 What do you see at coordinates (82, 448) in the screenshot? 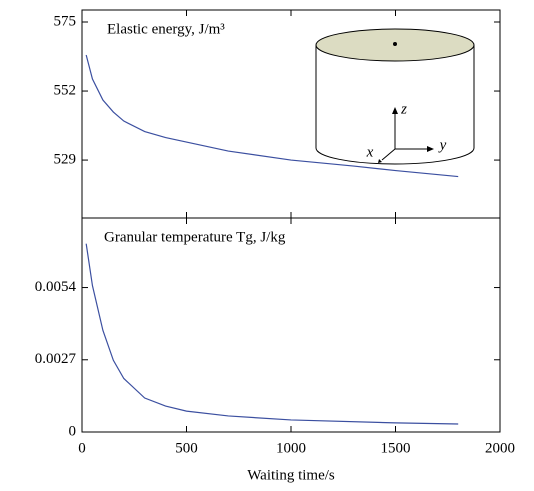
I see `x-tick-label: 0` at bounding box center [82, 448].